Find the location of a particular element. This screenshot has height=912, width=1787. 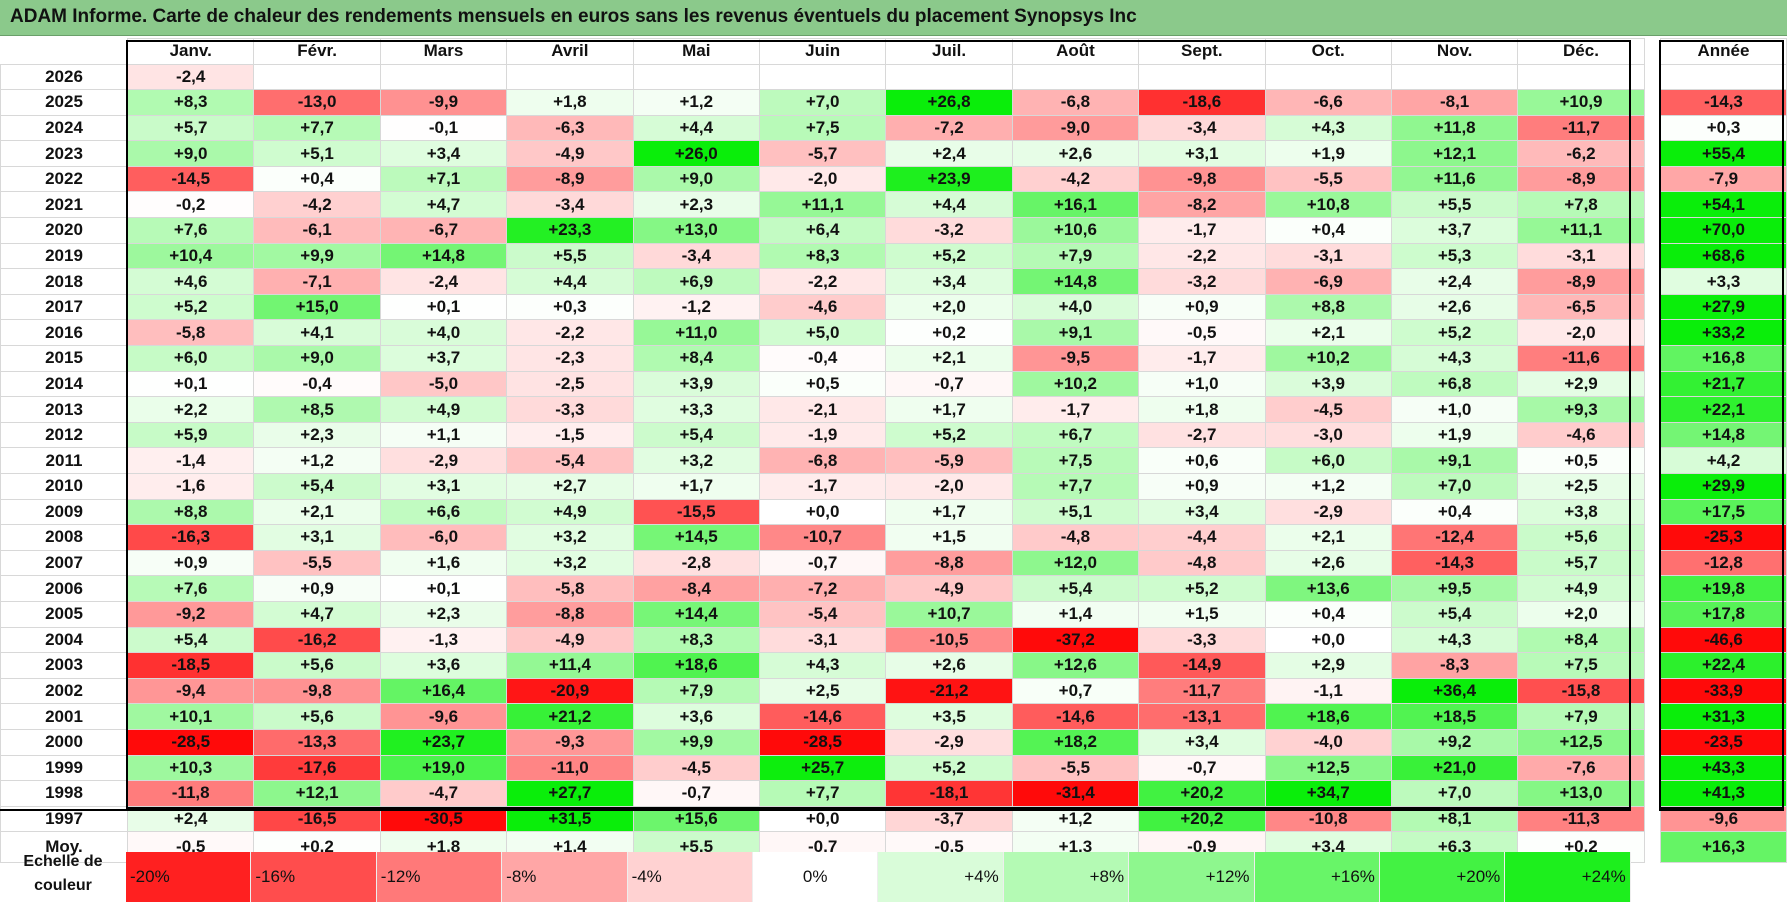

heatmap-cell: -15,8 is located at coordinates (1581, 691).